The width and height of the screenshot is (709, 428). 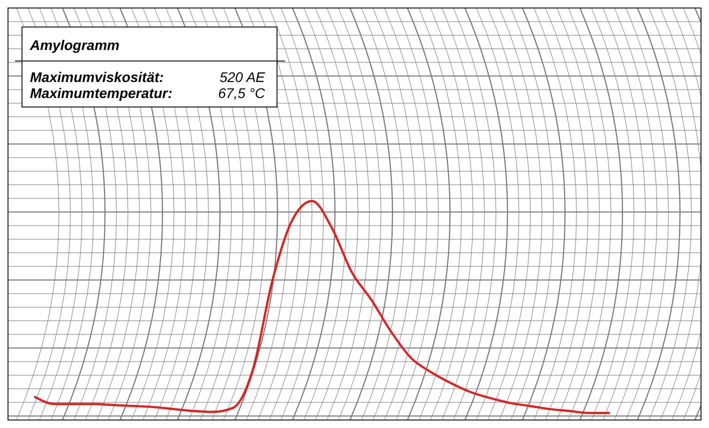 What do you see at coordinates (243, 77) in the screenshot?
I see `text: 520 AE` at bounding box center [243, 77].